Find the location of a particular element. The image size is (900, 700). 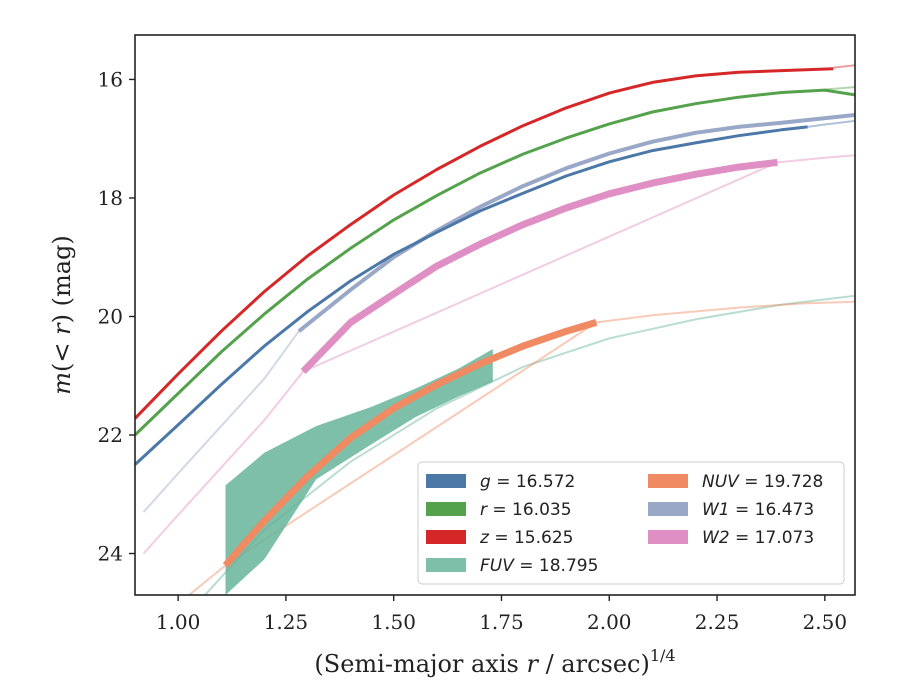

legend-value: = 16.035 is located at coordinates (529, 510).